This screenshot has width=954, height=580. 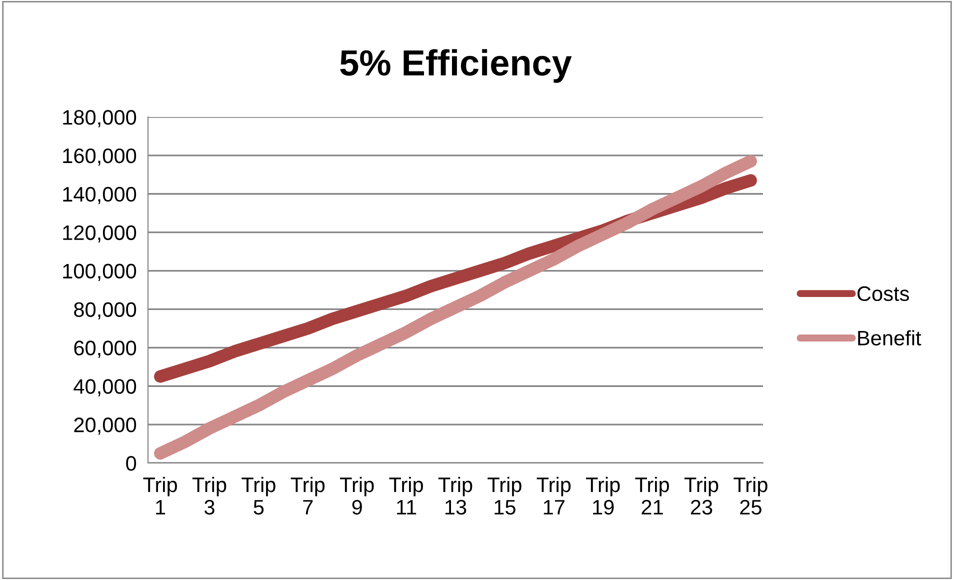 I want to click on x-tick-label: Trip 25, so click(x=751, y=495).